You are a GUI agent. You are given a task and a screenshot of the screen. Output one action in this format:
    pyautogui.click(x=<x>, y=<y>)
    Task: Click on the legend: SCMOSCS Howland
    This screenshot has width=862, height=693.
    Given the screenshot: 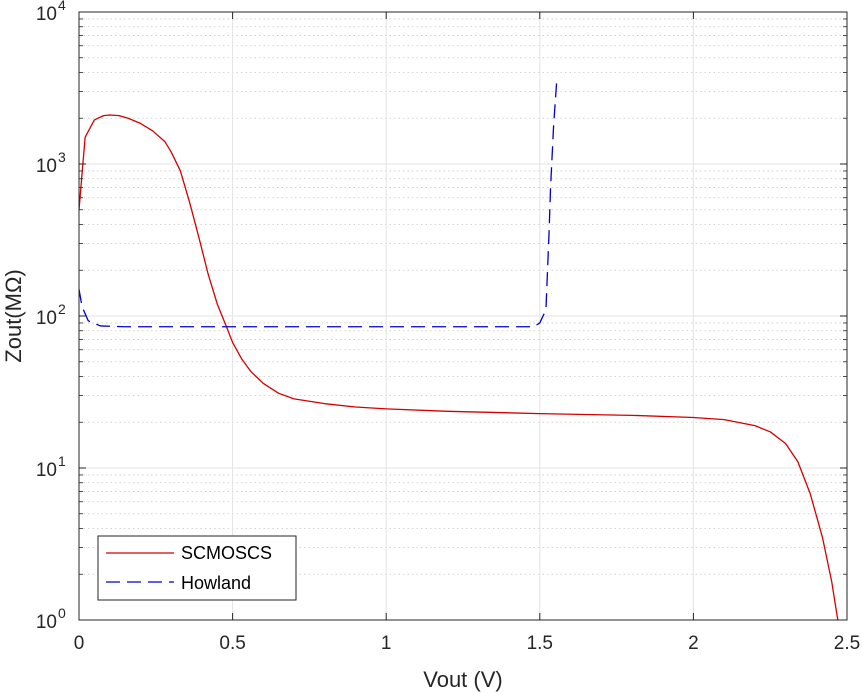 What is the action you would take?
    pyautogui.click(x=197, y=568)
    